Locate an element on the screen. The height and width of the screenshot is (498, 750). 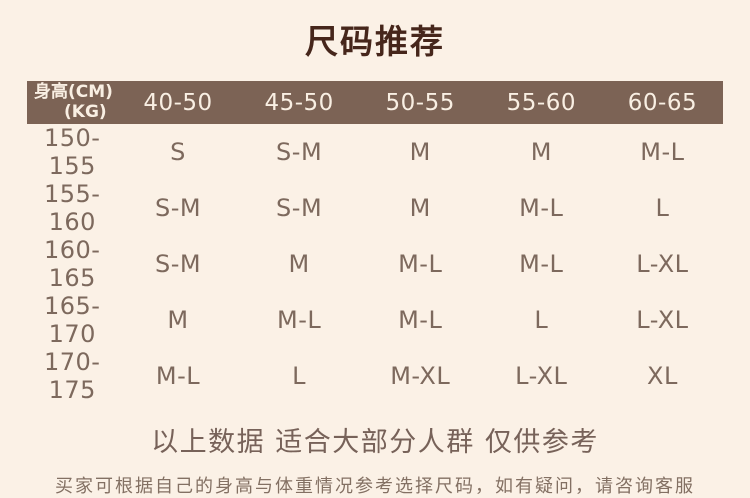
table-row: 165-170 M M-L M-L L L-XL is located at coordinates (375, 320).